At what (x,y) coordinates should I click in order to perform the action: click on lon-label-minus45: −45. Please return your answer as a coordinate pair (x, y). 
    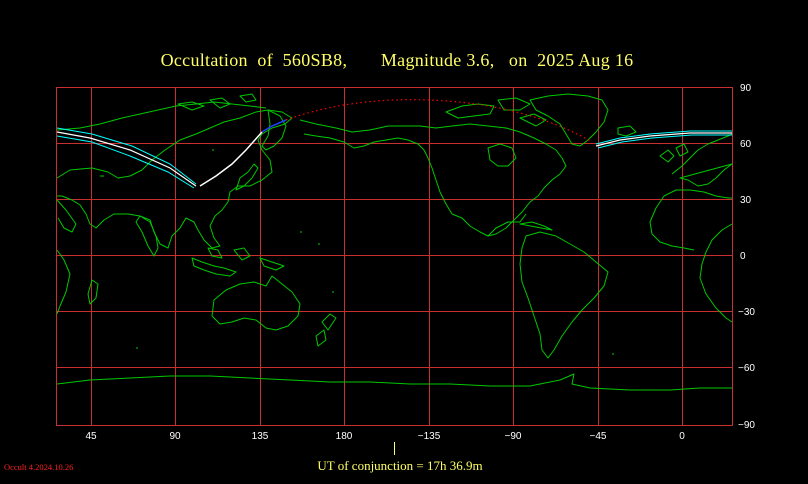
    Looking at the image, I should click on (598, 436).